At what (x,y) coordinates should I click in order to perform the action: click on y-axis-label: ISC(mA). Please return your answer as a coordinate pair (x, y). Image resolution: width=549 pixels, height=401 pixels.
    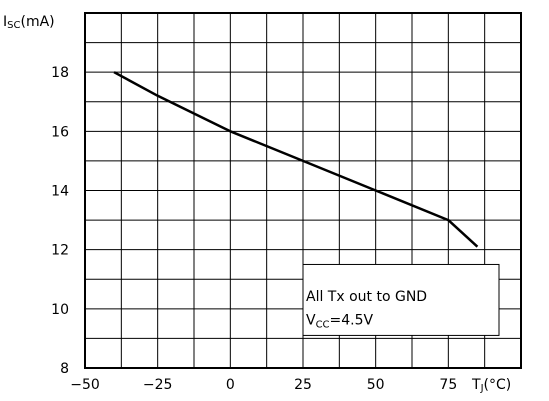
    Looking at the image, I should click on (29, 22).